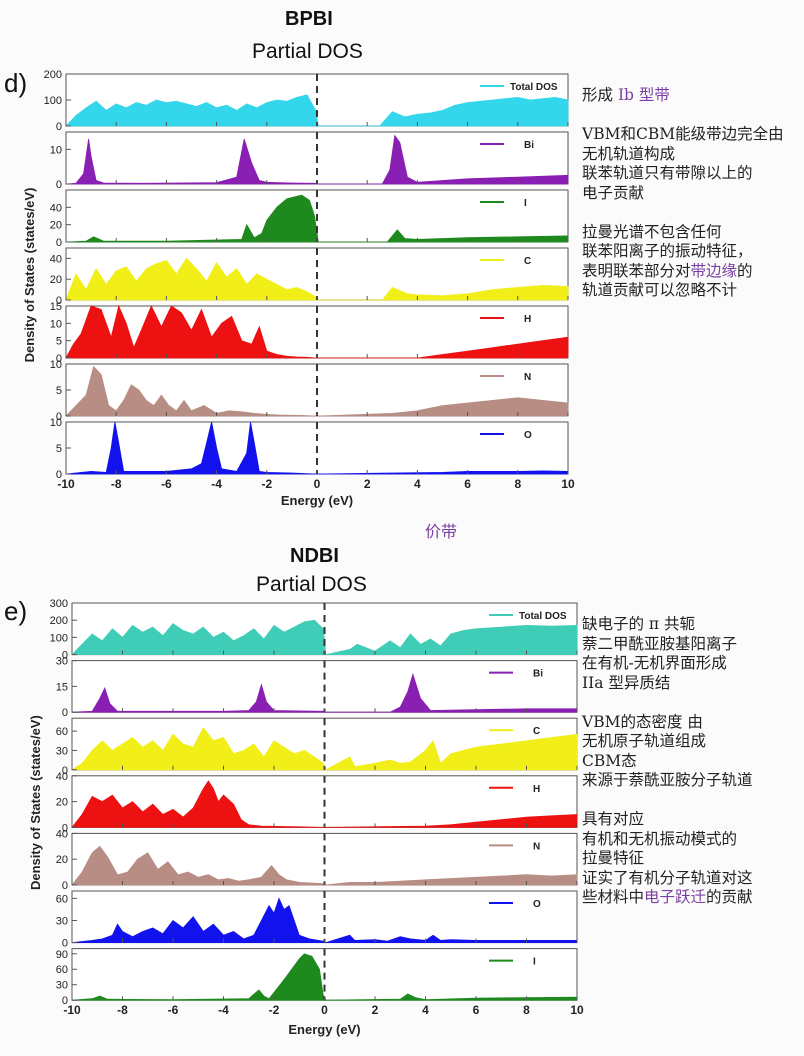  Describe the element at coordinates (29, 275) in the screenshot. I see `y-axis-label: Density of States (states/eV)` at that location.